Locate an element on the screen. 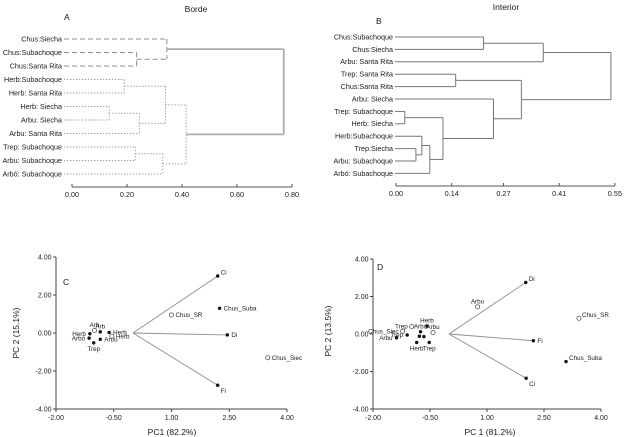 The width and height of the screenshot is (624, 437). dendrogram-leaf-label: Herb: Siecha is located at coordinates (41, 106).